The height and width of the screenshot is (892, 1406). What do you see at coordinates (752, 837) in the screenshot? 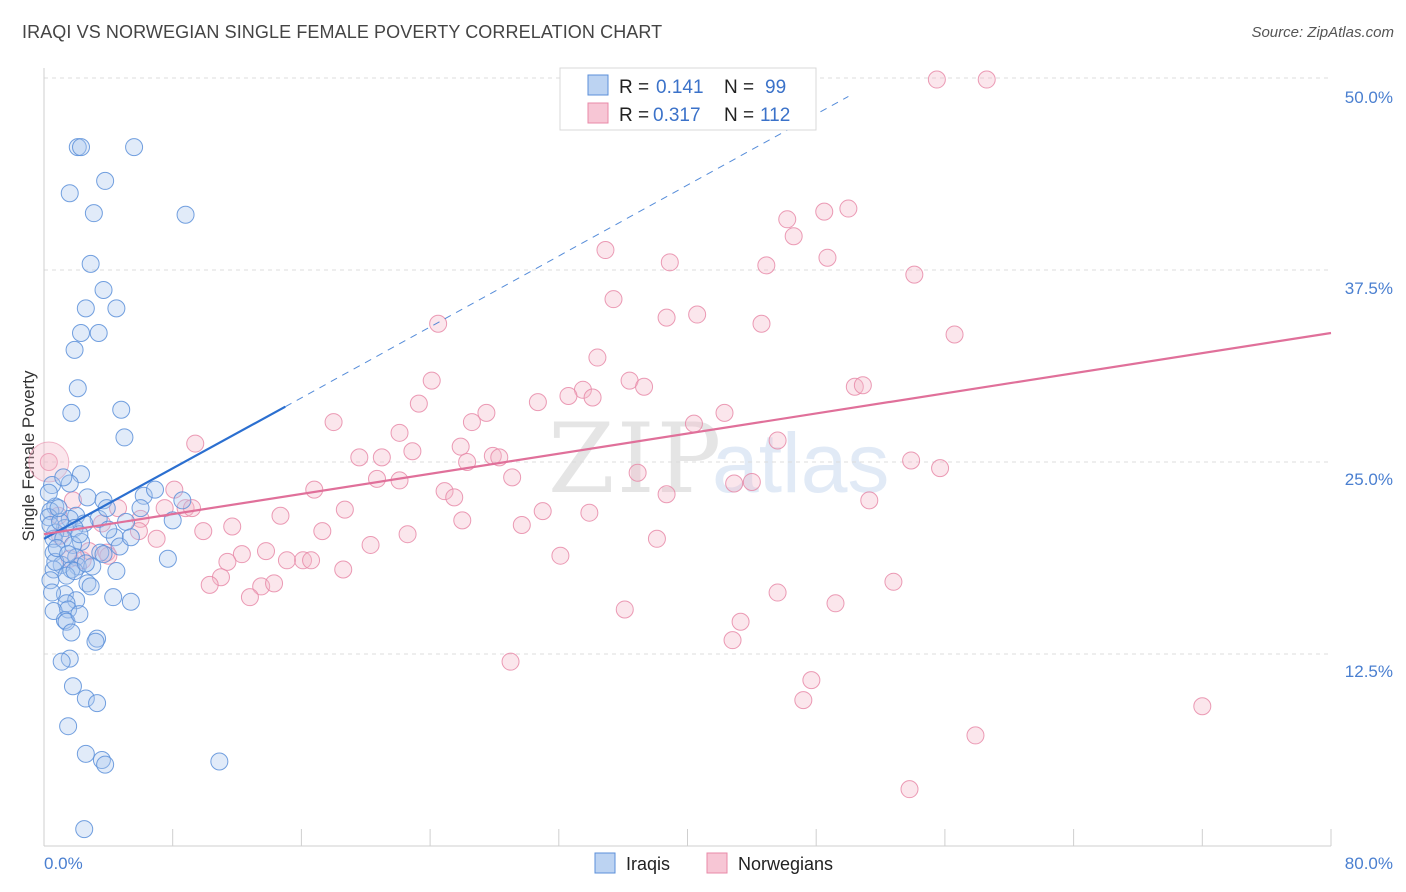
I see `x-ticks` at bounding box center [752, 837].